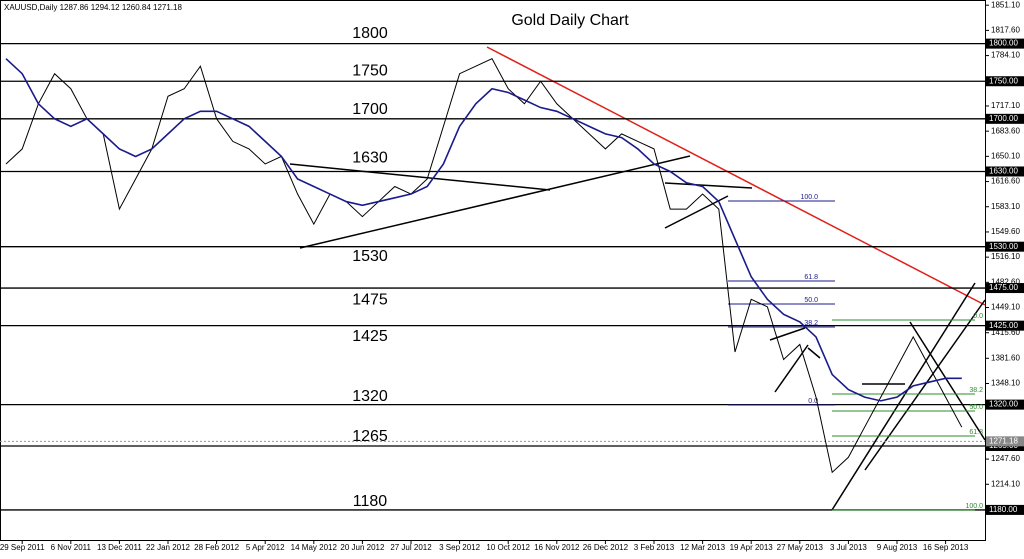  Describe the element at coordinates (1005, 55) in the screenshot. I see `y-tick-label: 1784.10` at that location.